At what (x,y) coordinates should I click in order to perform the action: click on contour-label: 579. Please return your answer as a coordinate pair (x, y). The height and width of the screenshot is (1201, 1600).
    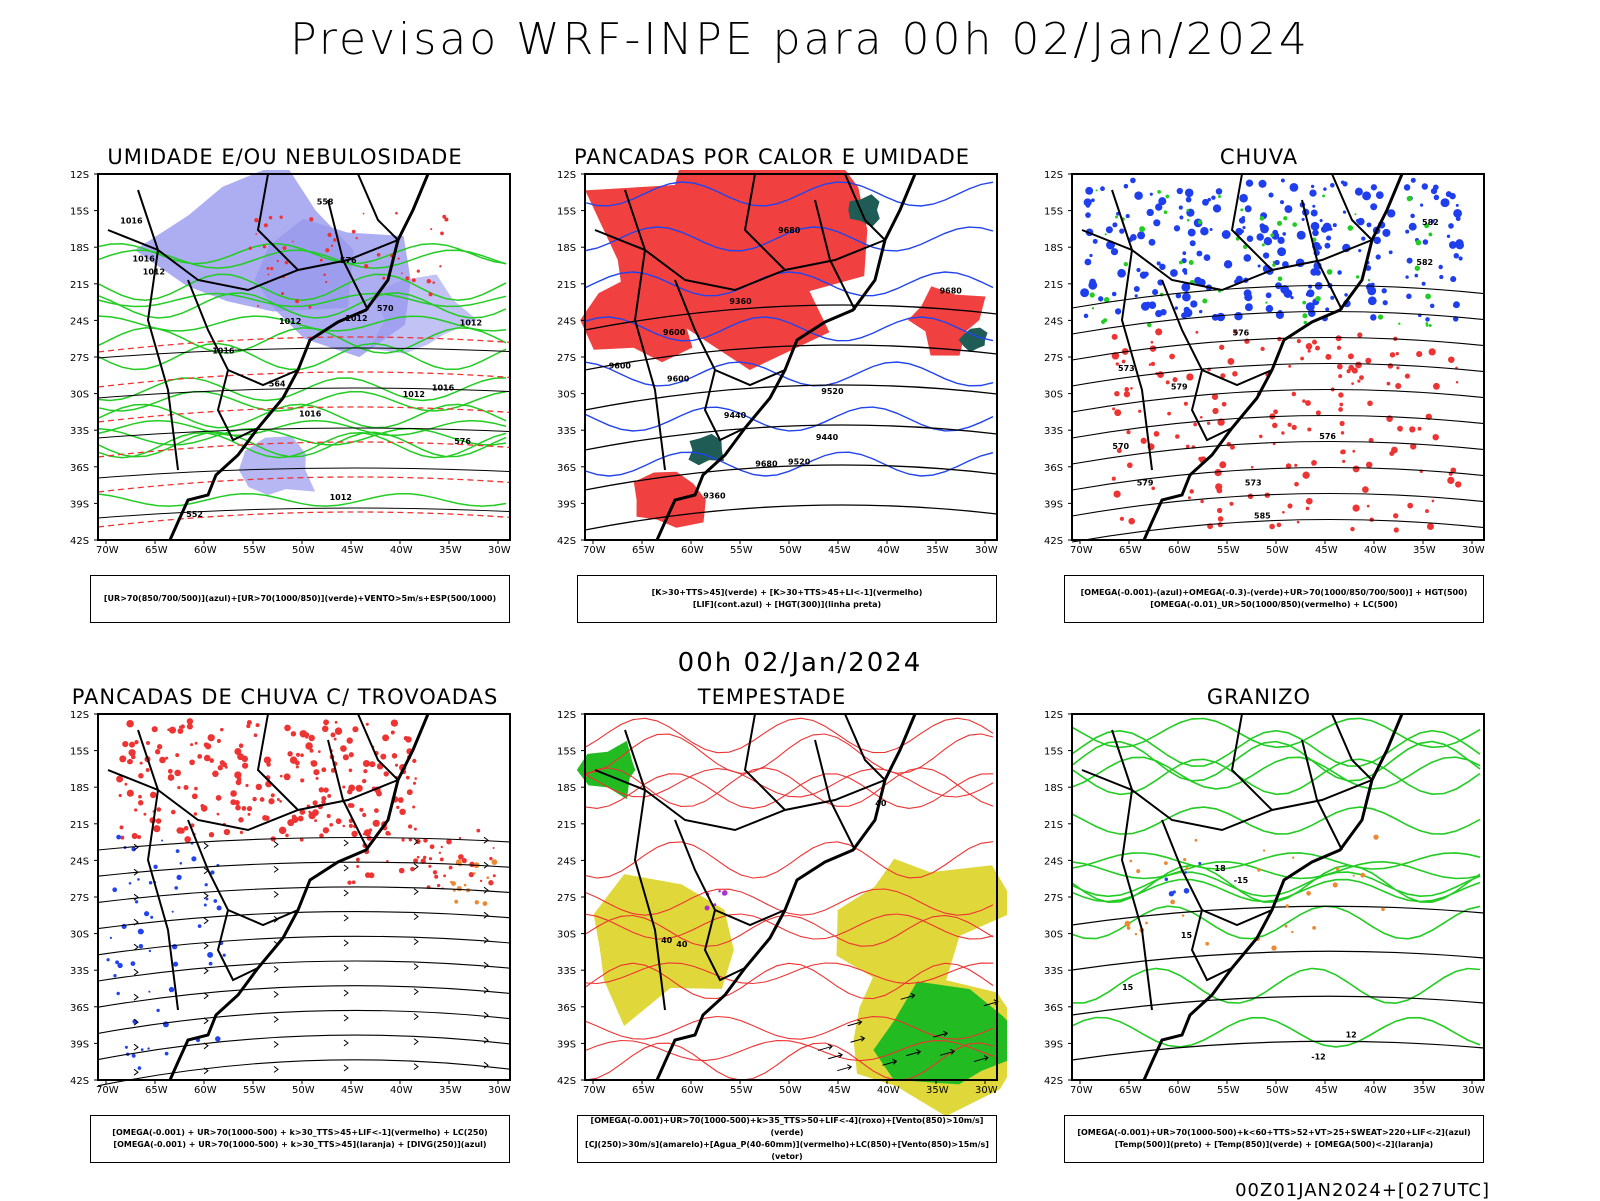
    Looking at the image, I should click on (1179, 387).